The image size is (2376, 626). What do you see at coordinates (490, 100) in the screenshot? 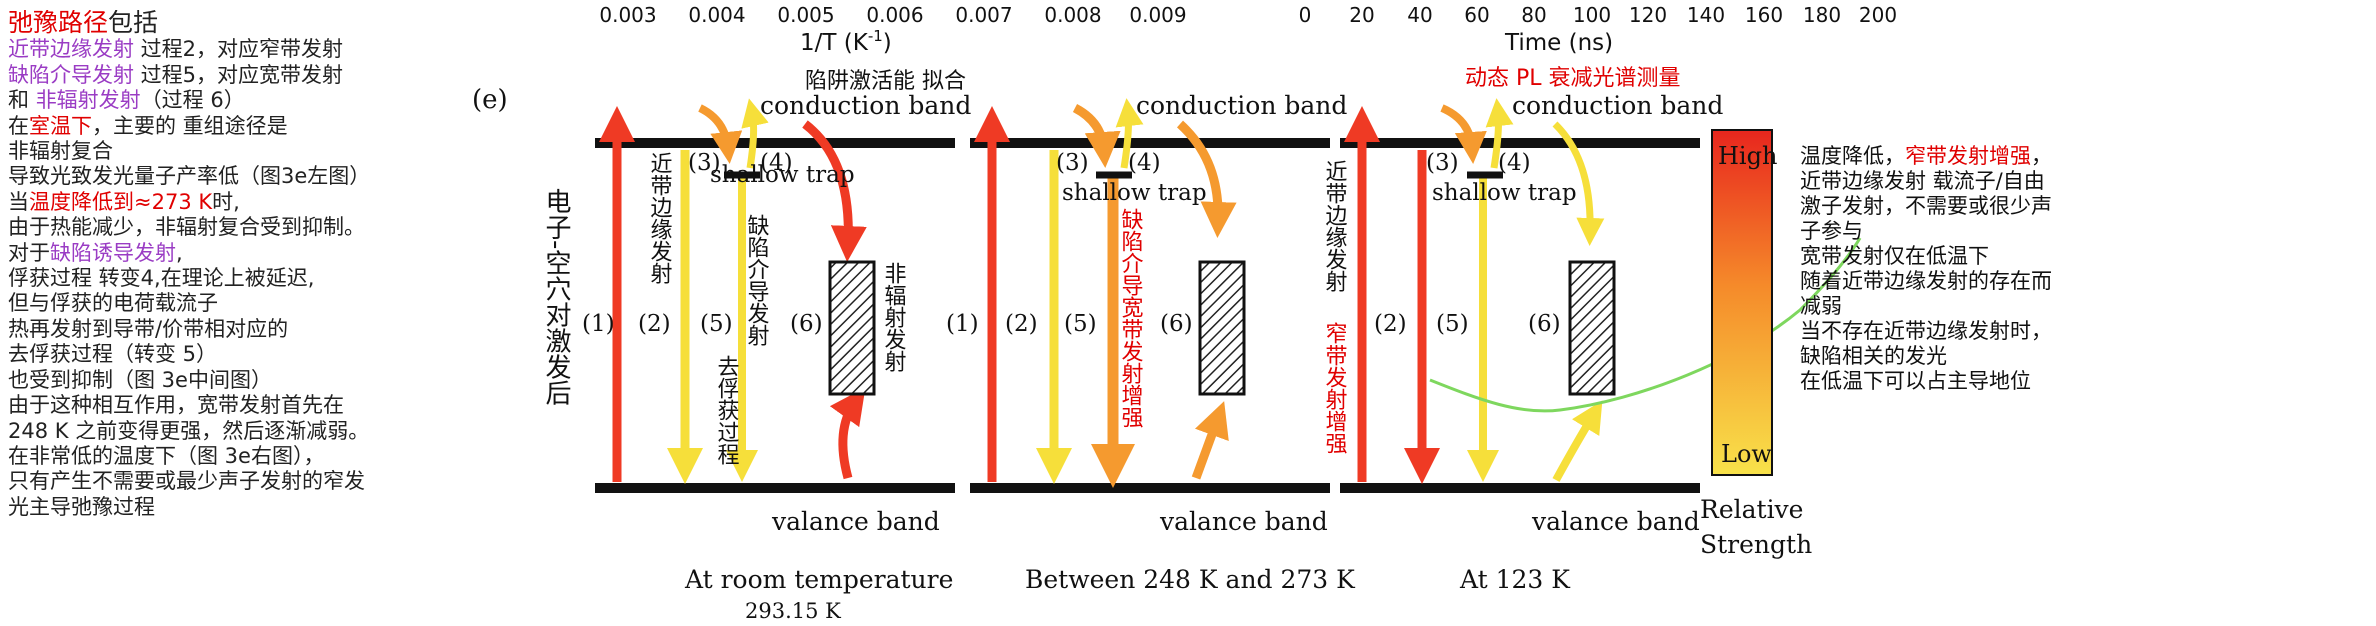
I see `panel-label: (e)` at bounding box center [490, 100].